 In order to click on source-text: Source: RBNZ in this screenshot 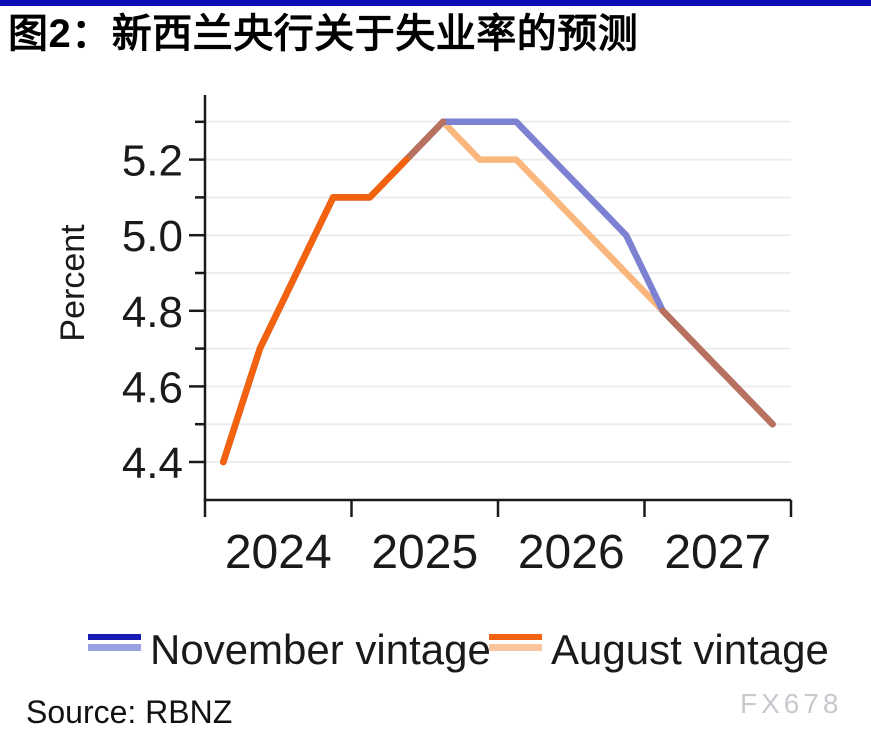, I will do `click(129, 712)`.